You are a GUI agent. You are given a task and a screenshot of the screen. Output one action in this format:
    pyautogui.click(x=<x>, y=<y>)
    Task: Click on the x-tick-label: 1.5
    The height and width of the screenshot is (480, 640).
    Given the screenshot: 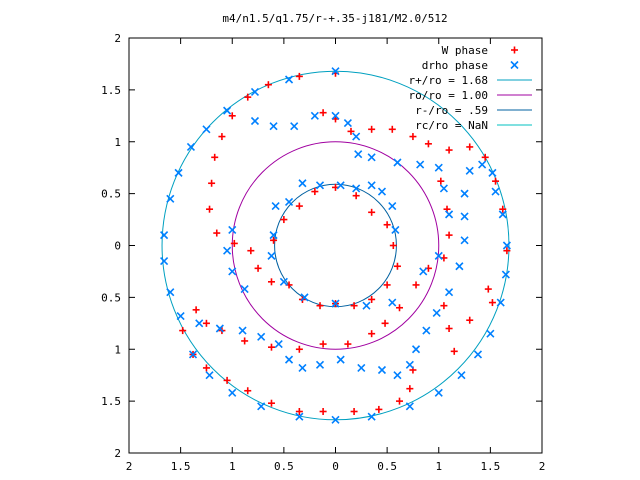 What is the action you would take?
    pyautogui.click(x=490, y=466)
    